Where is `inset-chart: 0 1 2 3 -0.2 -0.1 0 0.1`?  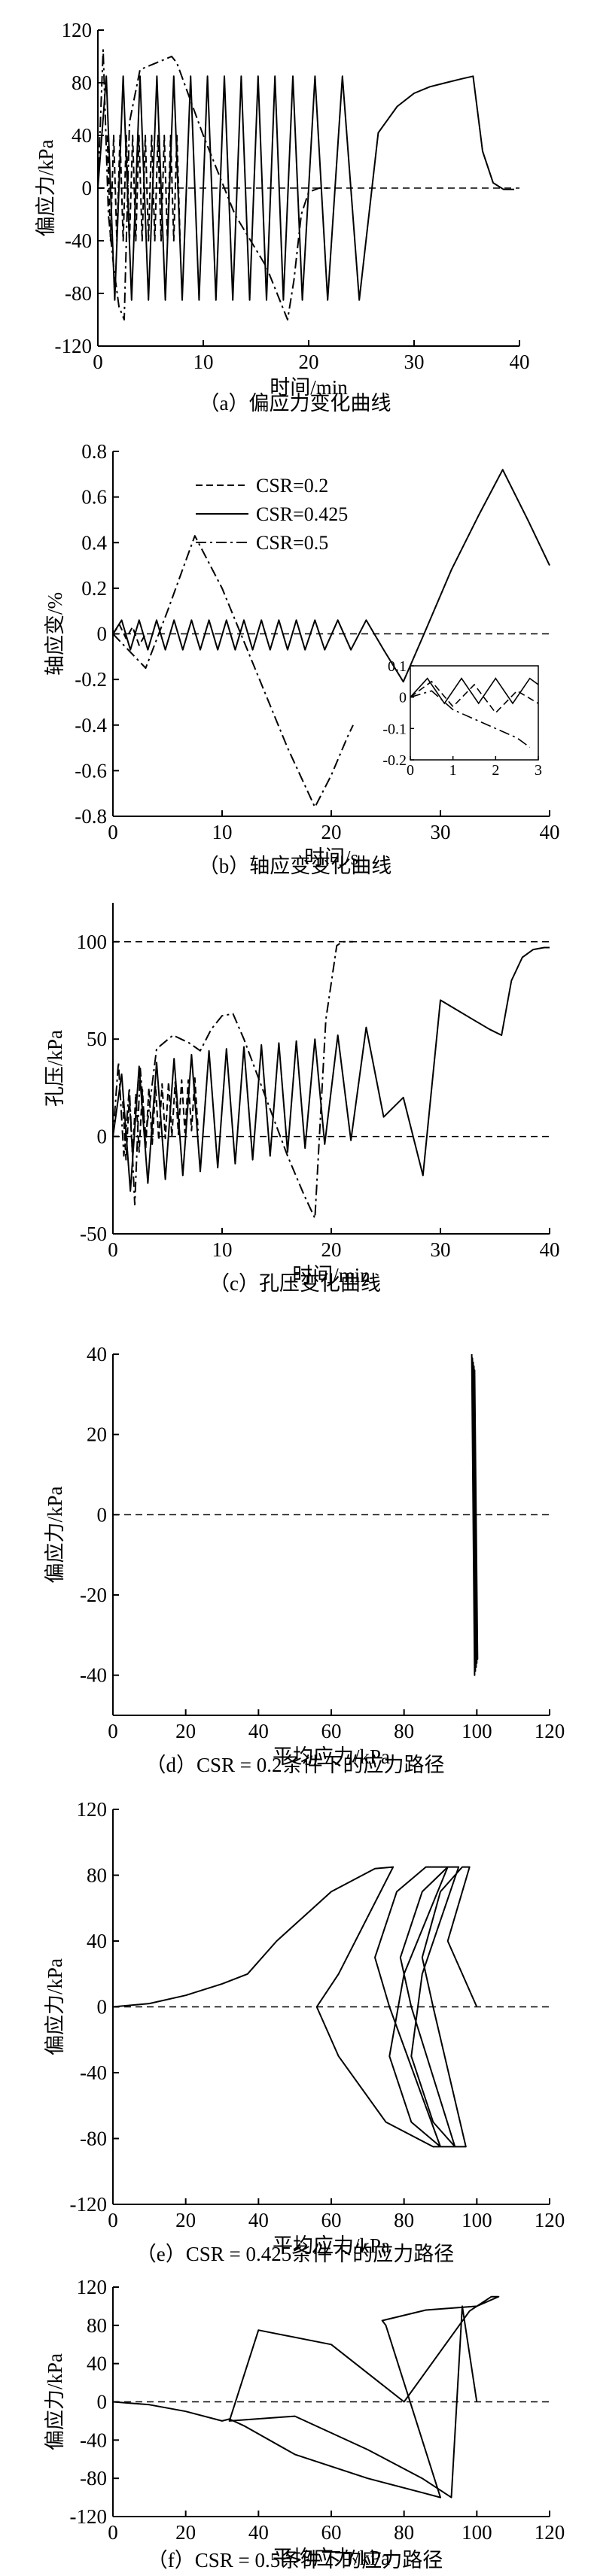
inset-chart: 0 1 2 3 -0.2 -0.1 0 0.1 is located at coordinates (462, 719).